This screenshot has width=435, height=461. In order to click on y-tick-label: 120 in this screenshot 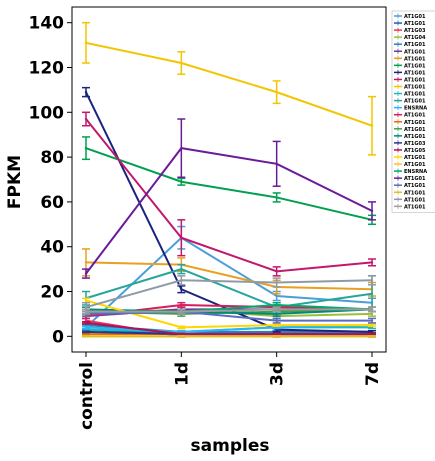, I will do `click(47, 68)`.